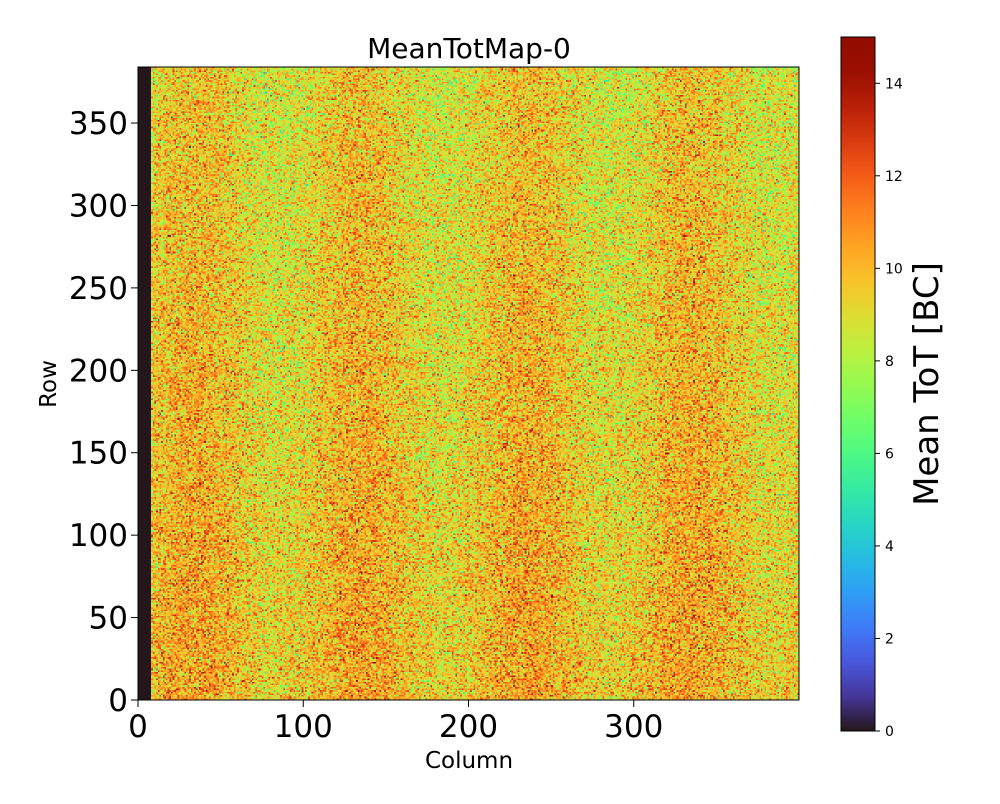 The image size is (1000, 804). I want to click on y-tick-label: 200, so click(98, 371).